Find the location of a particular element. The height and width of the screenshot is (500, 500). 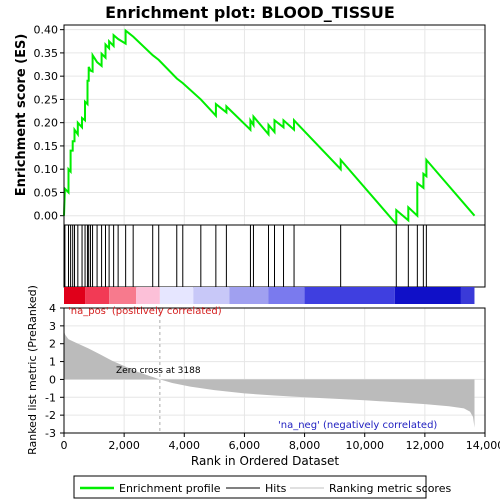

metric-y-tick-label: 1 is located at coordinates (52, 362).